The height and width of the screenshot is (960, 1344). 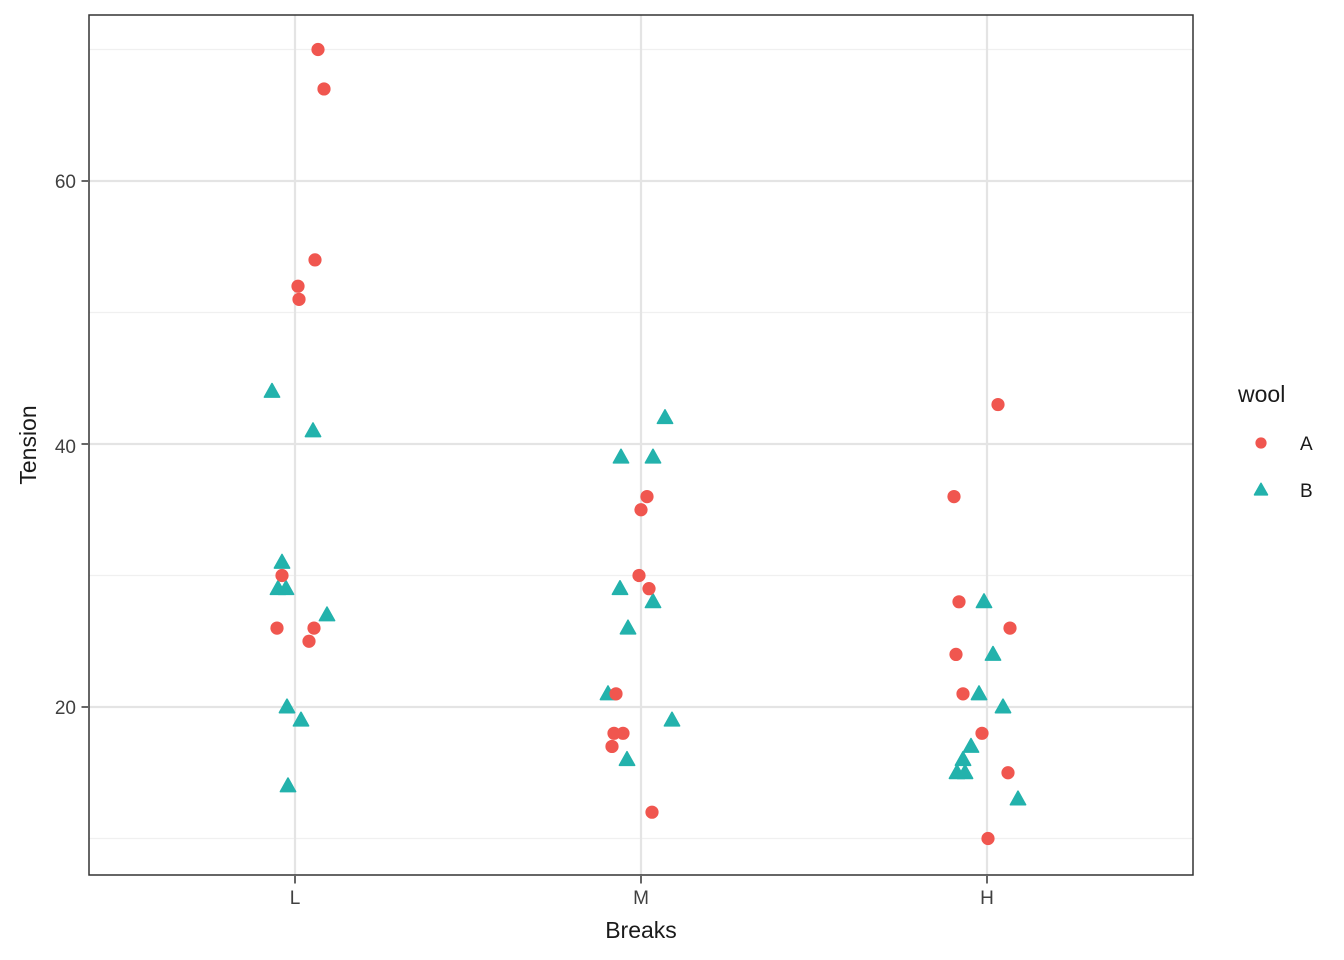 I want to click on legend-keys, so click(x=1261, y=466).